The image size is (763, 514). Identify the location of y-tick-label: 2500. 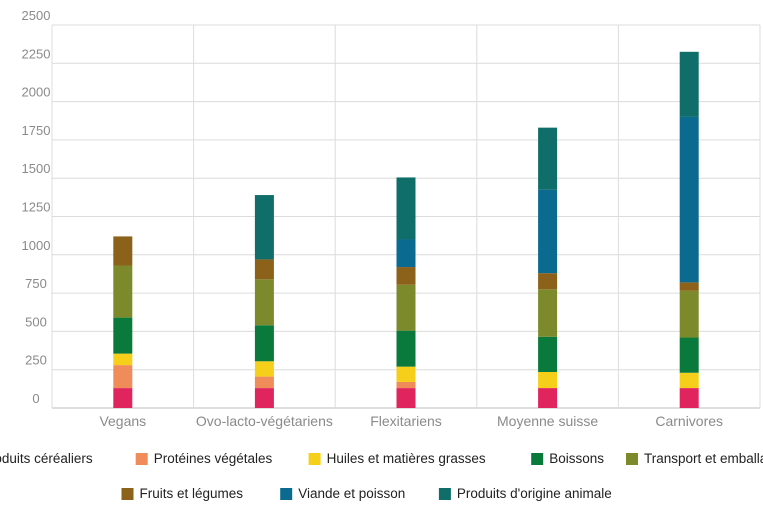
(36, 15).